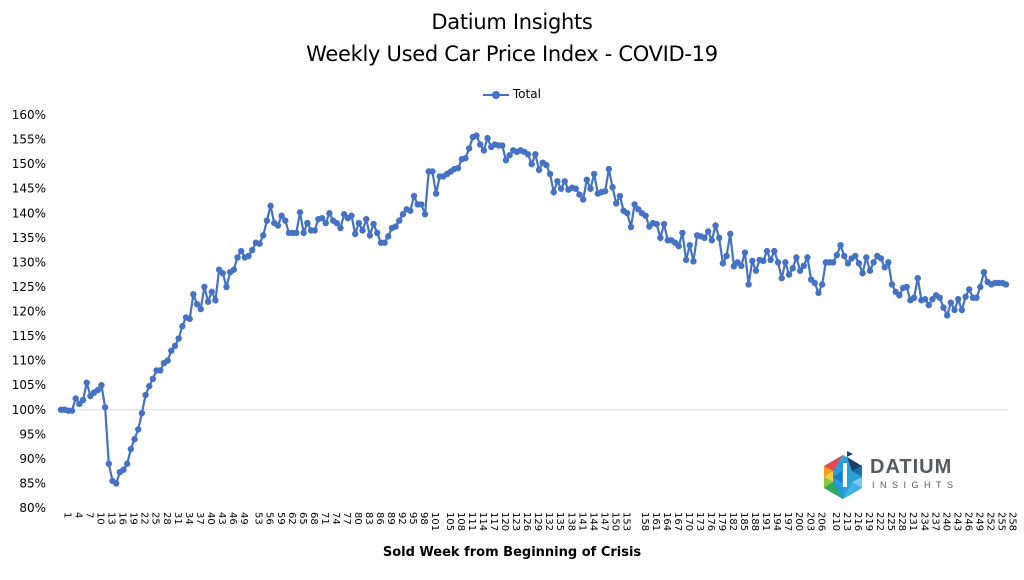  What do you see at coordinates (32, 459) in the screenshot?
I see `y-tick-label: 90%` at bounding box center [32, 459].